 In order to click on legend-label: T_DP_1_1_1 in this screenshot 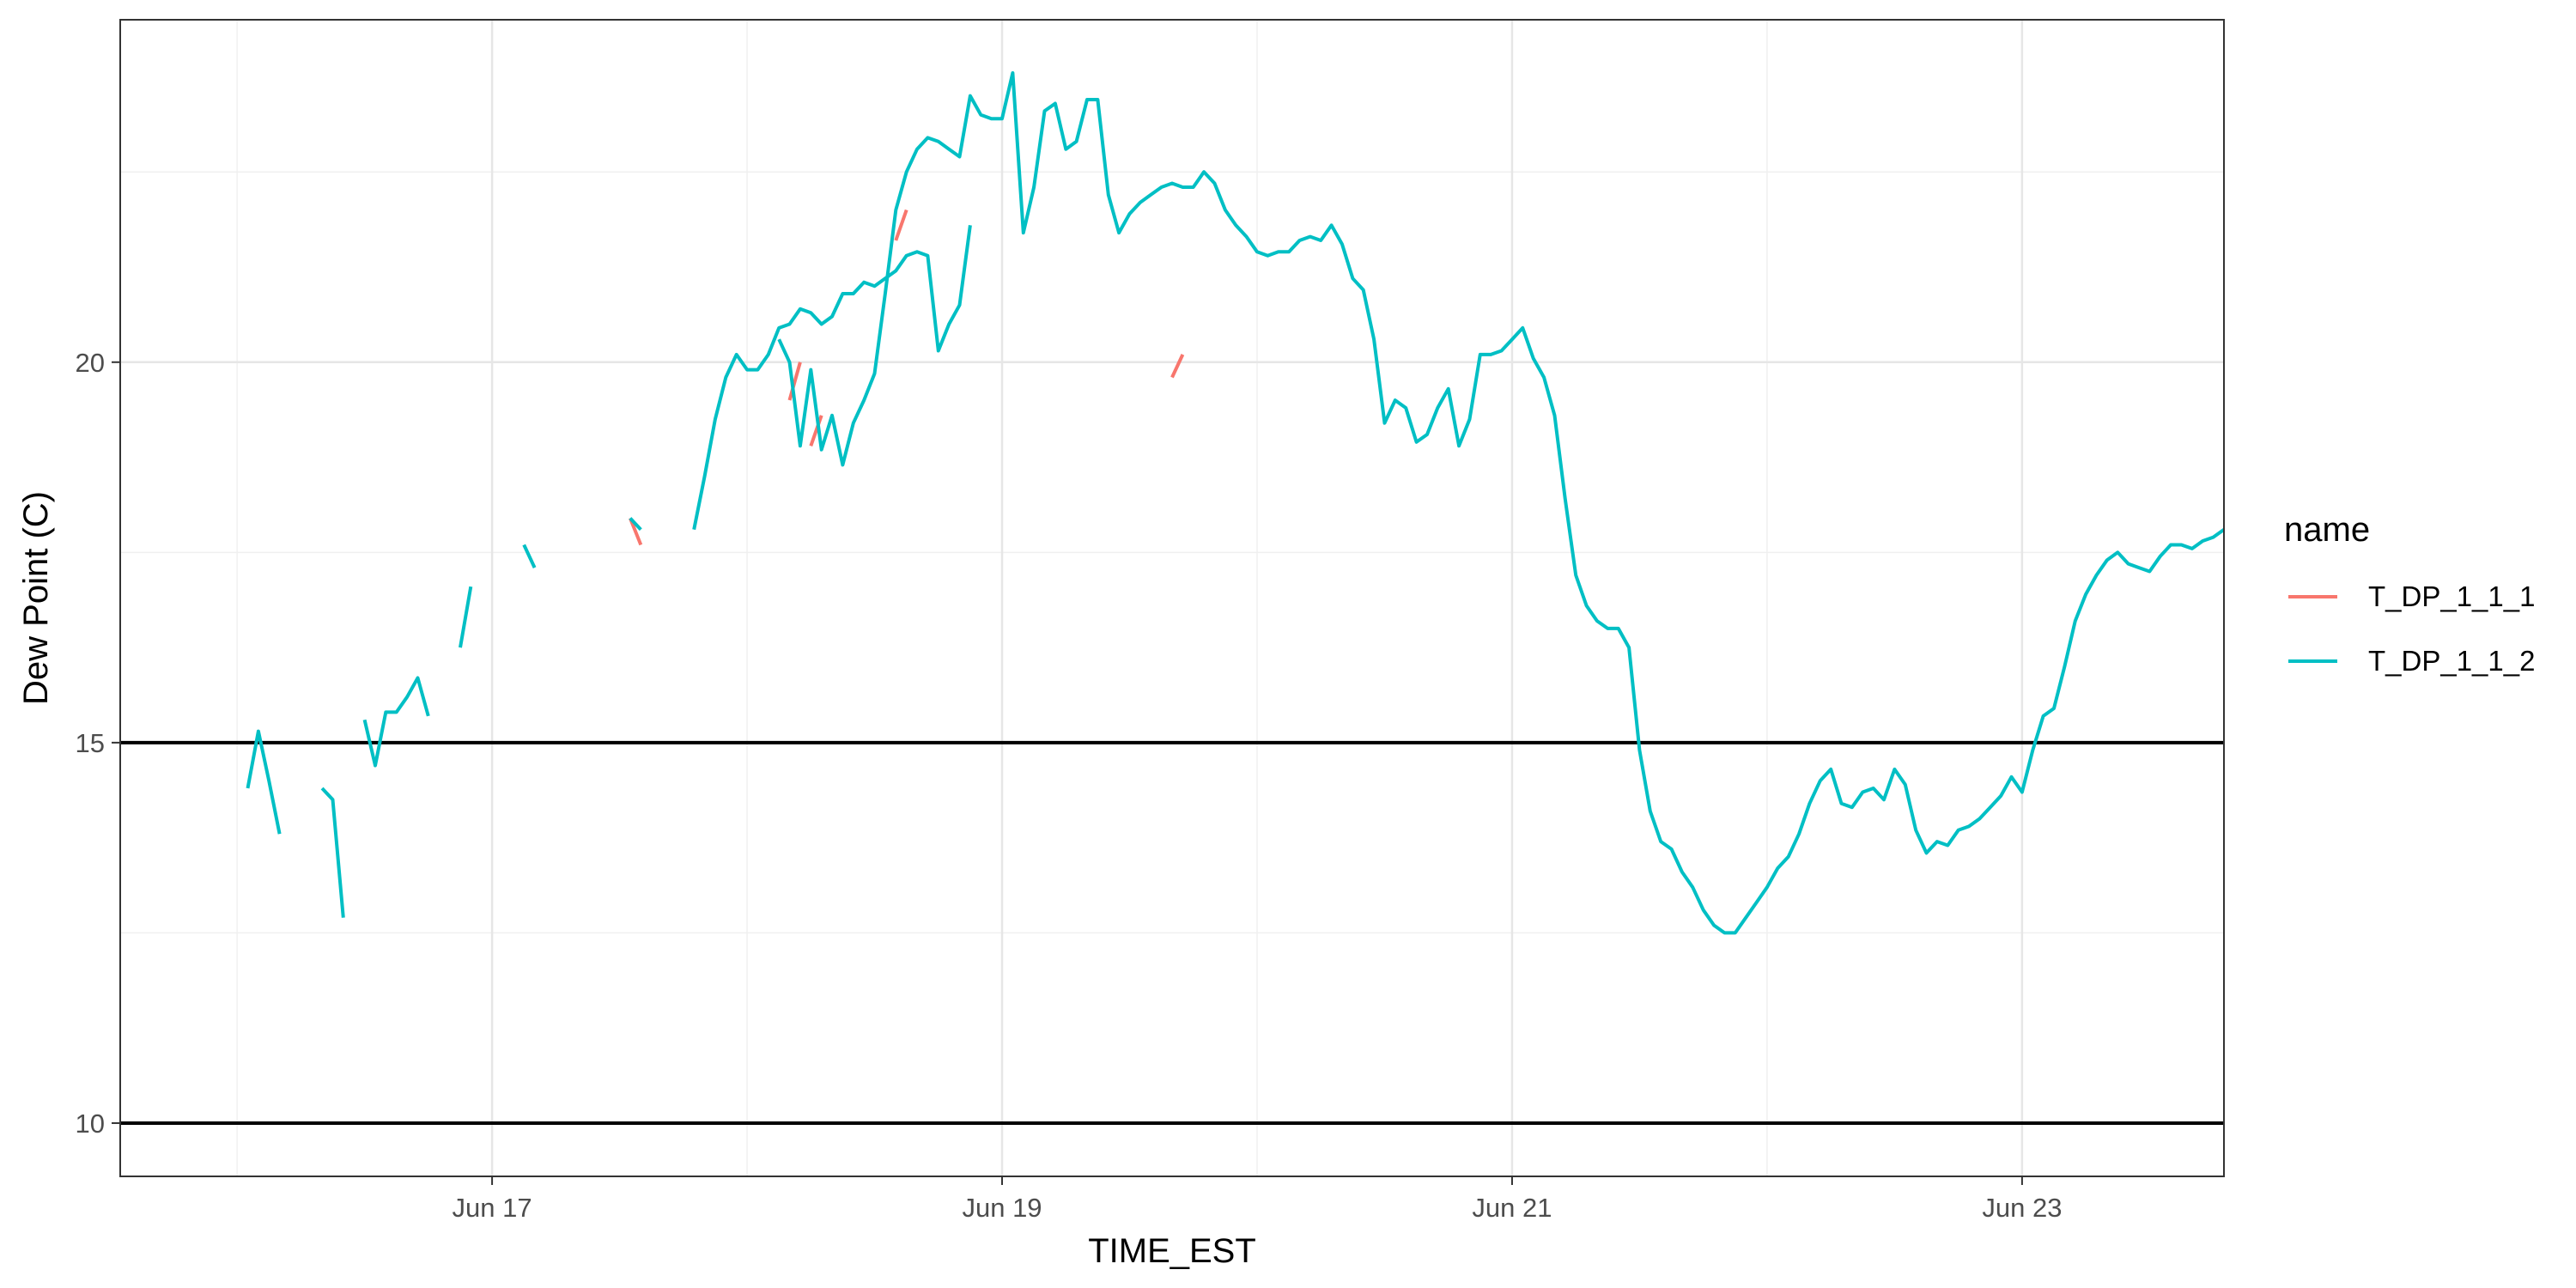, I will do `click(2451, 596)`.